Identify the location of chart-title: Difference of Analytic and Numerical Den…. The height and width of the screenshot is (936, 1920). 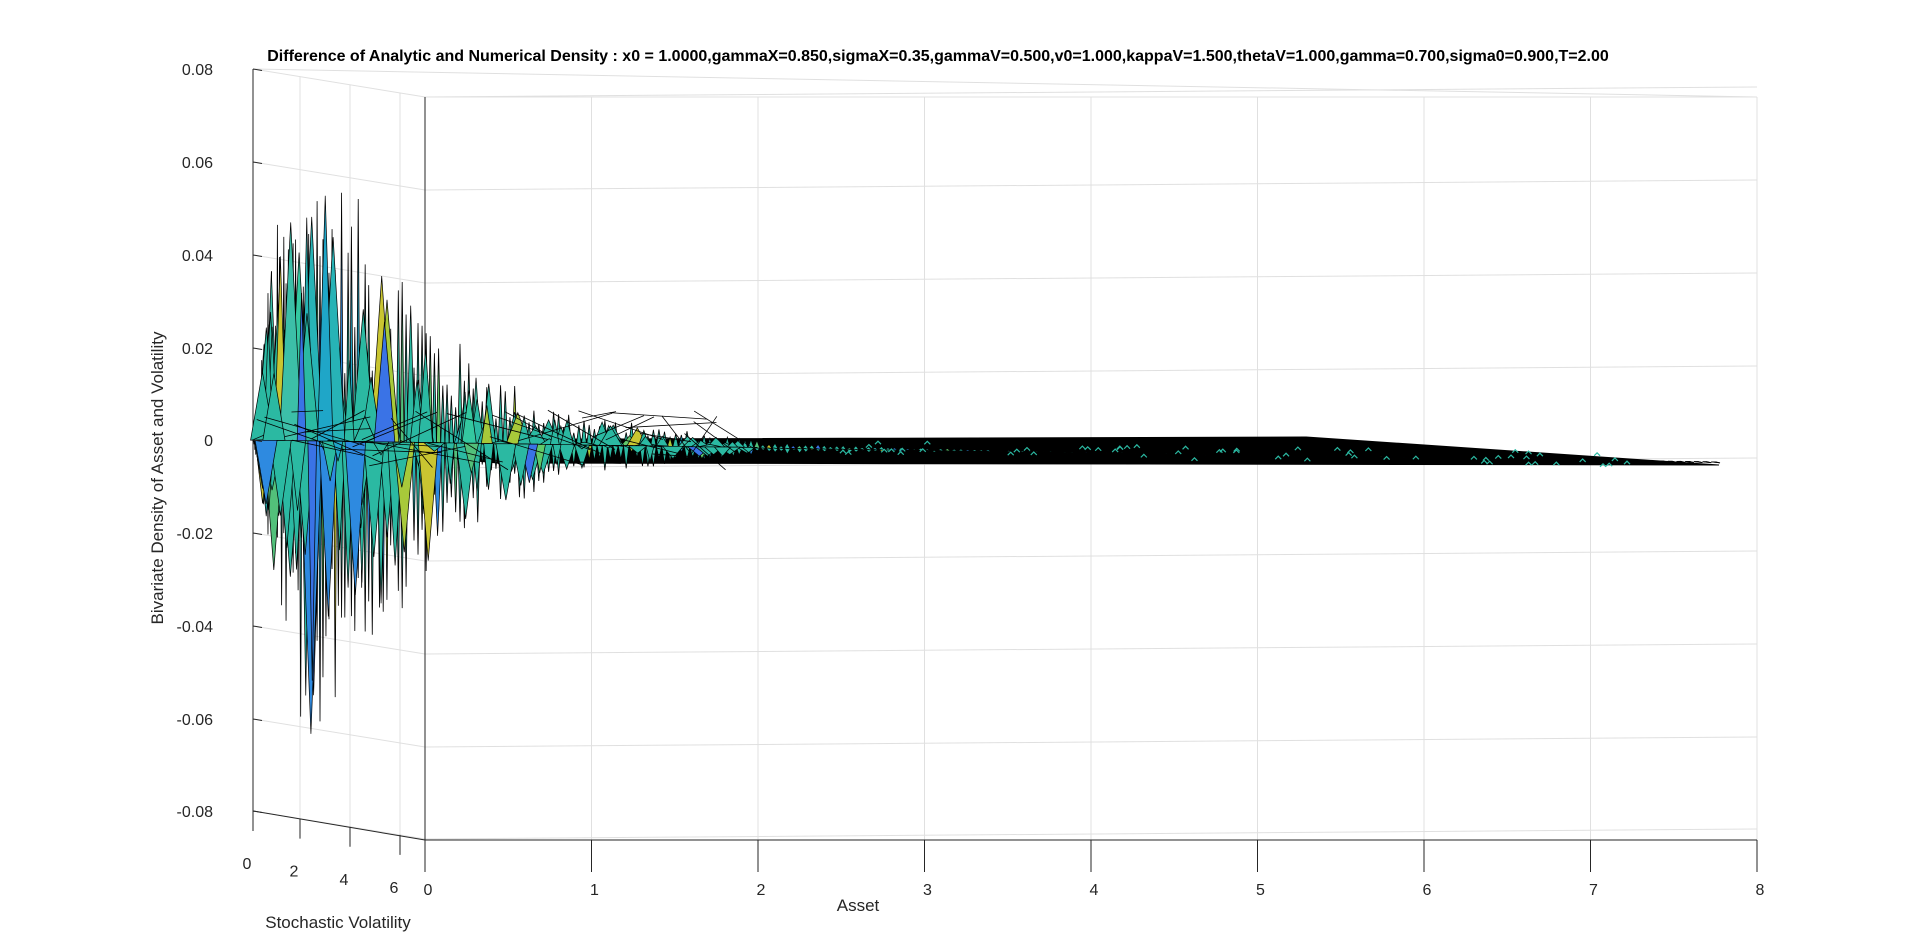
(938, 56).